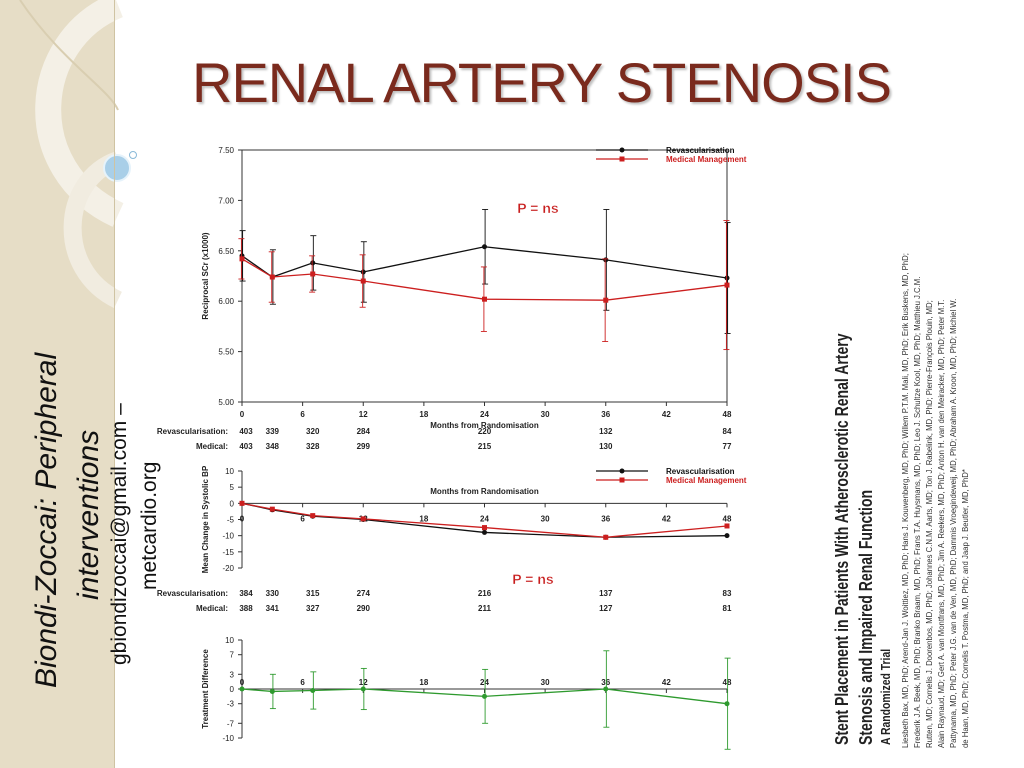 Image resolution: width=1024 pixels, height=768 pixels. What do you see at coordinates (706, 159) in the screenshot?
I see `legend-label-0-1: Medical Management` at bounding box center [706, 159].